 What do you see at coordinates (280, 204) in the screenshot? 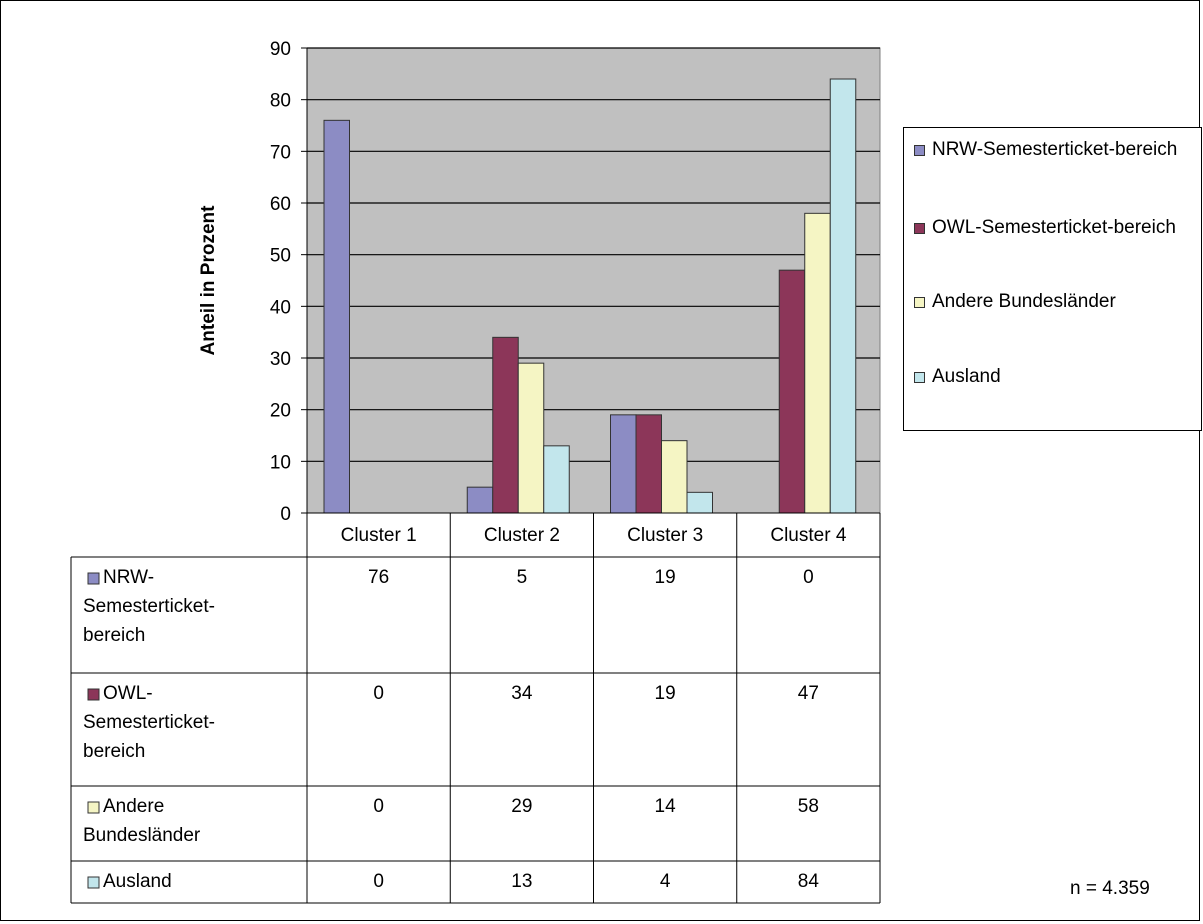
I see `y-tick-label: 60` at bounding box center [280, 204].